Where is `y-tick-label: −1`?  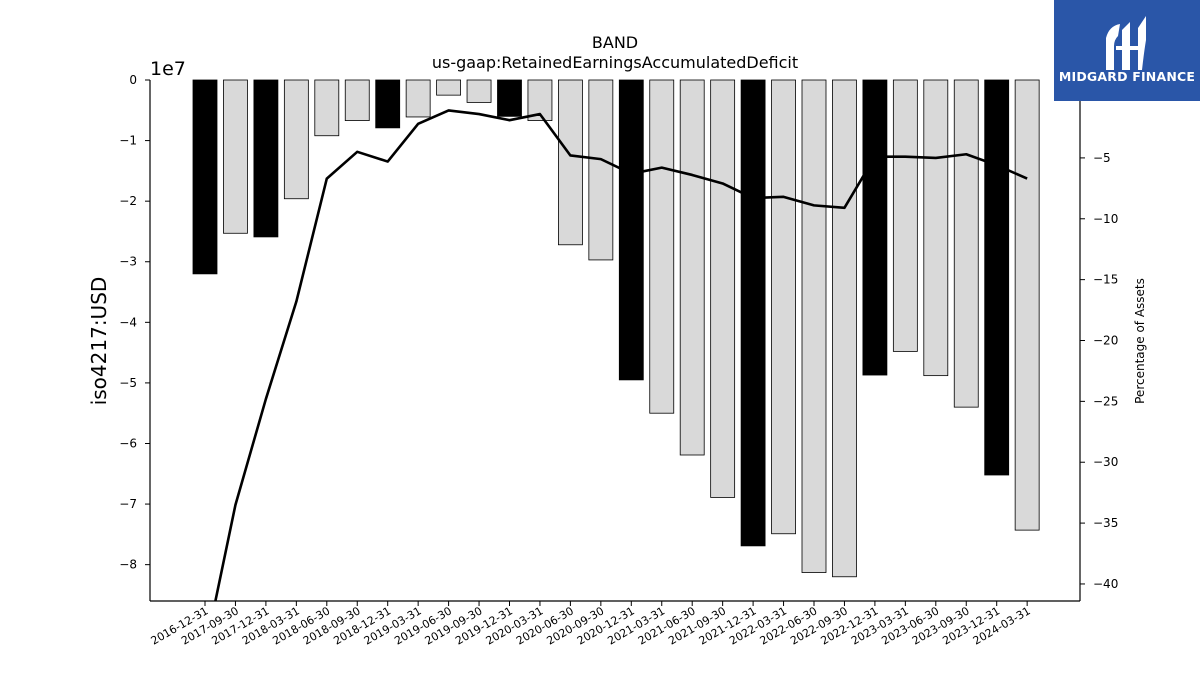
y-tick-label: −1 is located at coordinates (128, 141).